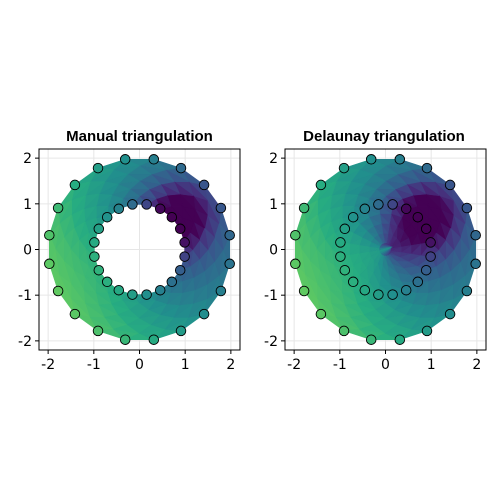 The height and width of the screenshot is (500, 500). Describe the element at coordinates (384, 136) in the screenshot. I see `panel-title: Delaunay triangulation` at that location.